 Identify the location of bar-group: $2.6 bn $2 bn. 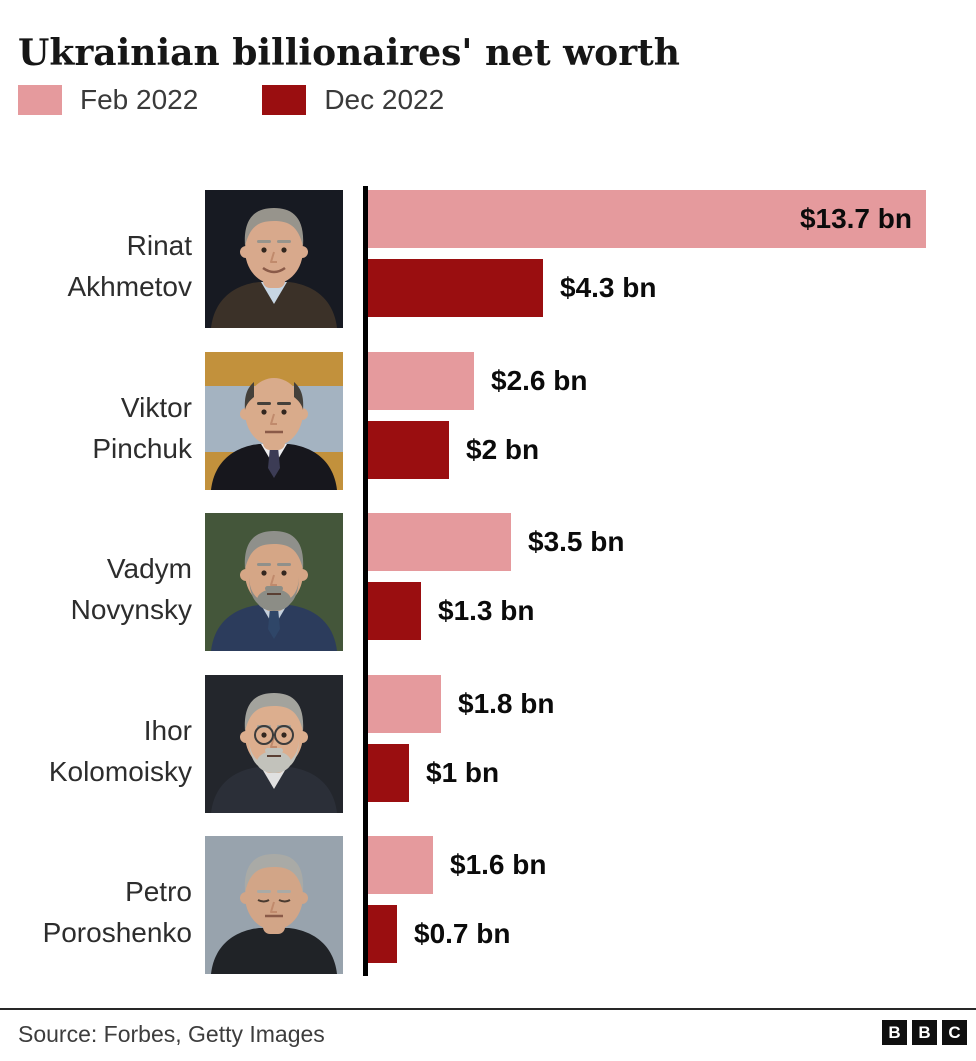
(672, 420).